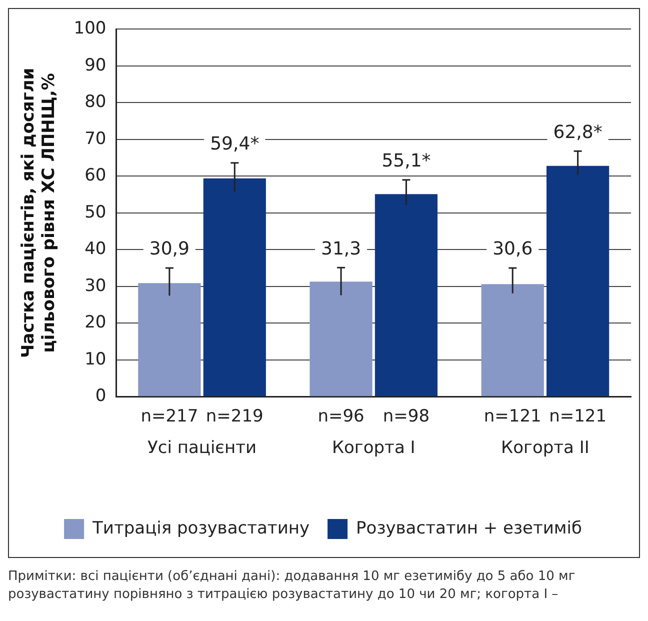 The image size is (648, 621). Describe the element at coordinates (406, 161) in the screenshot. I see `data-label: 55,1*` at that location.